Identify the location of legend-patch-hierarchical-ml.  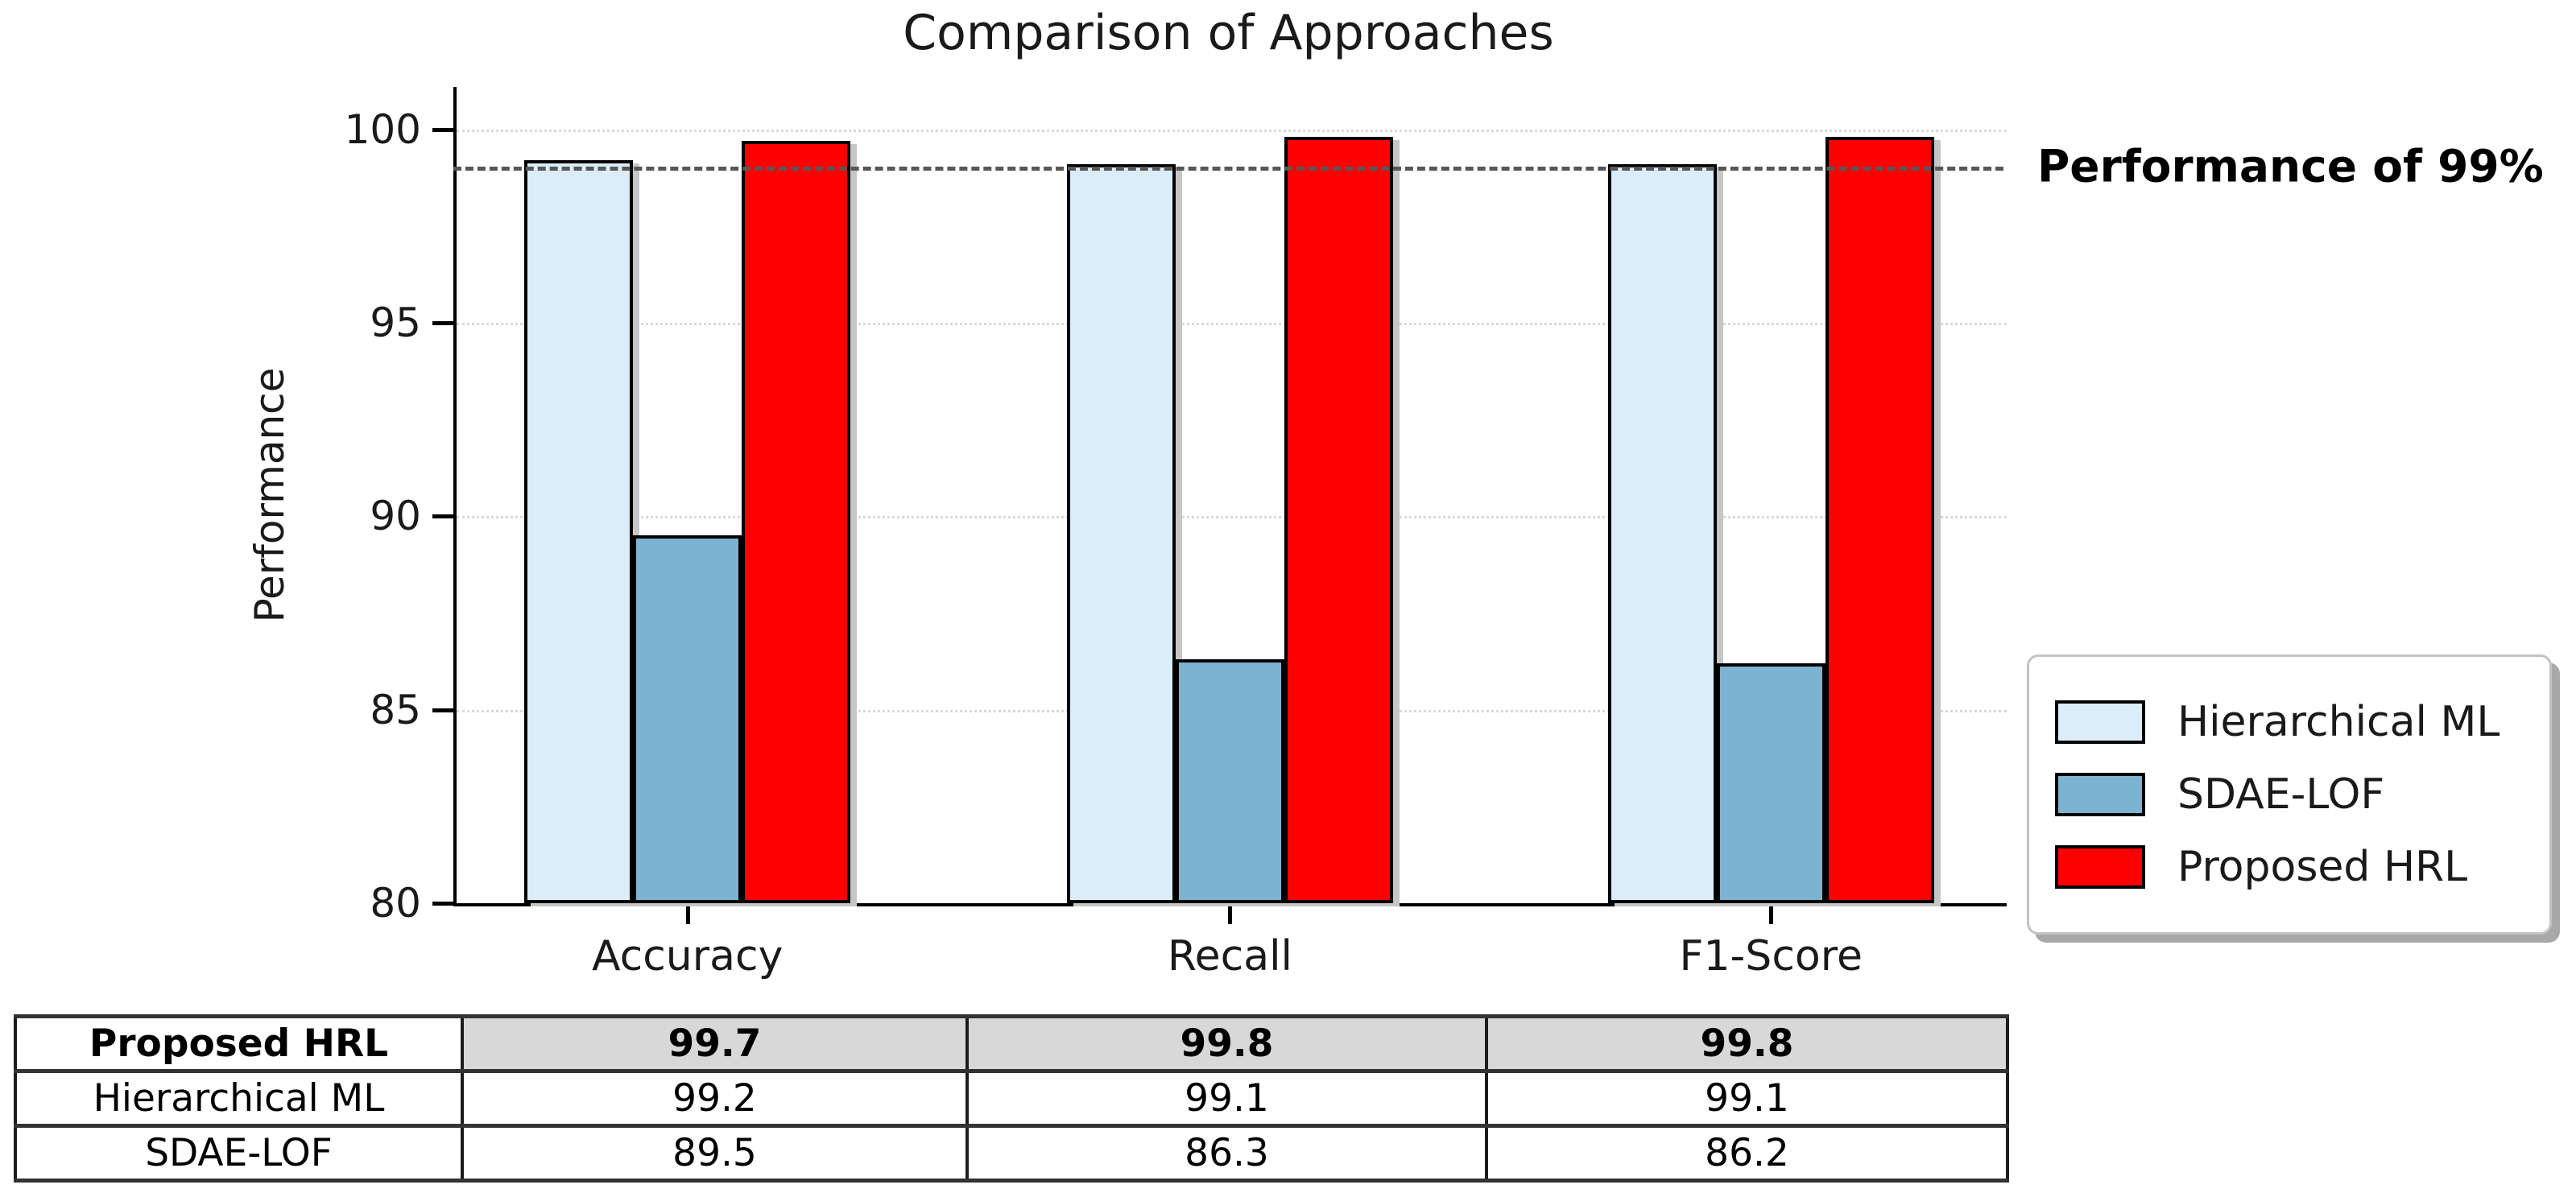
(2100, 722).